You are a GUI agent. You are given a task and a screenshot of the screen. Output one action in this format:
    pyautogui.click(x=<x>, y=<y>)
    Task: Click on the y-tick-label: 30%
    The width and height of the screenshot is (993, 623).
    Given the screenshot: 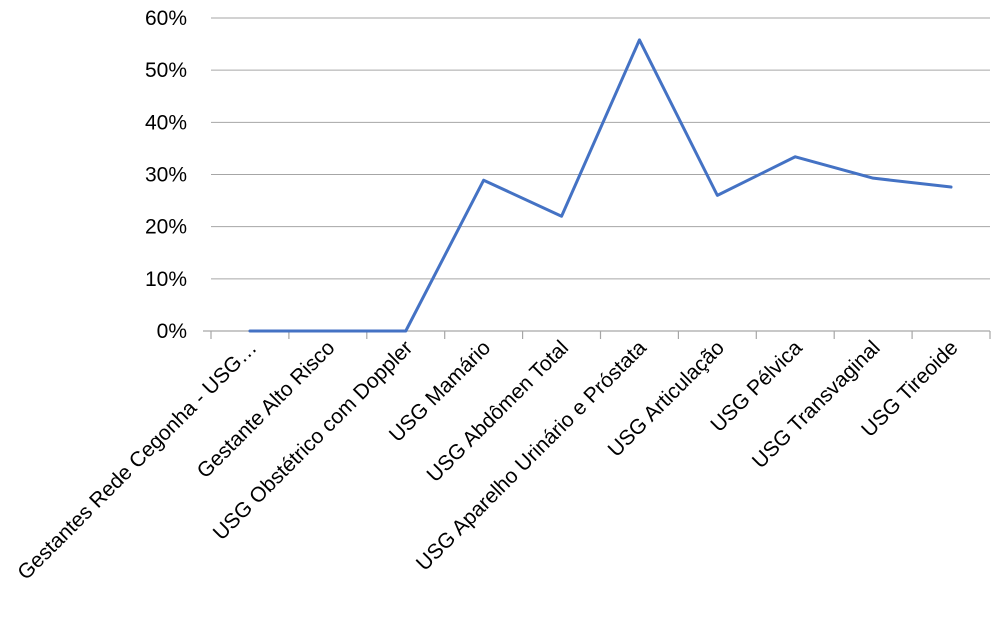 What is the action you would take?
    pyautogui.click(x=166, y=175)
    